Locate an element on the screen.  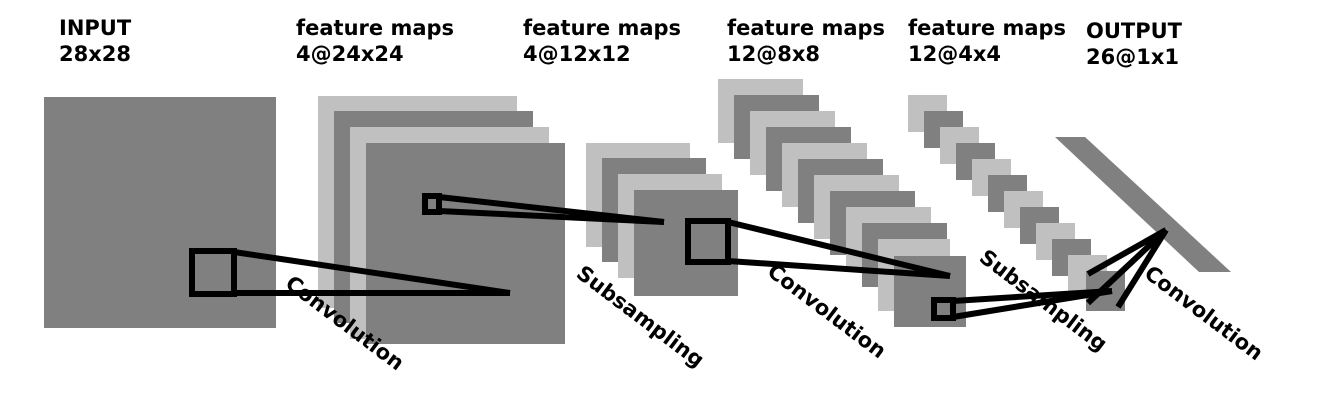
stage-s2-title: feature maps is located at coordinates (602, 28).